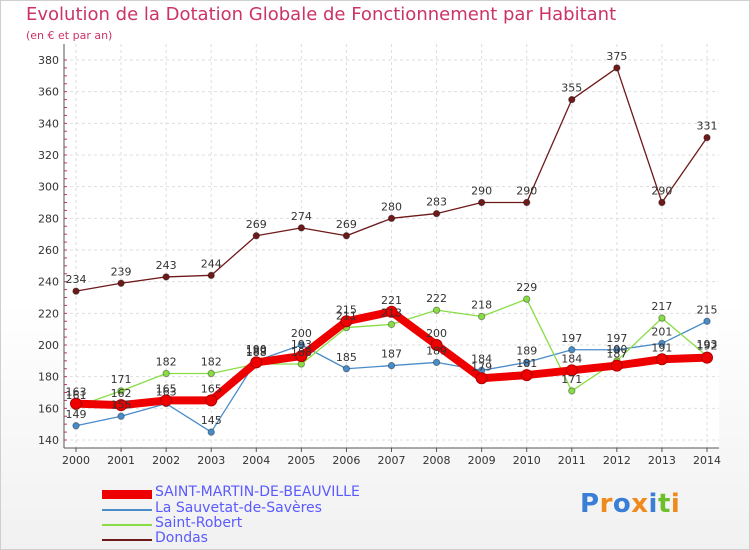 The height and width of the screenshot is (550, 750). What do you see at coordinates (391, 206) in the screenshot?
I see `data-label-dondas: 280` at bounding box center [391, 206].